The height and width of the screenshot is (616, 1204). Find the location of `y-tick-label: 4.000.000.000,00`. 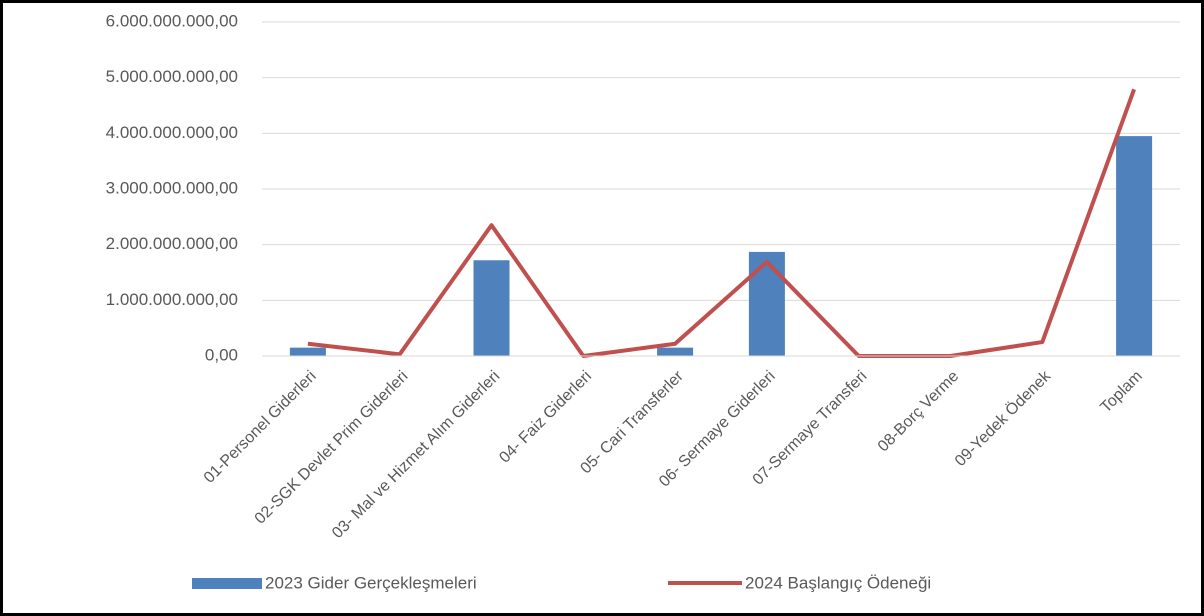

y-tick-label: 4.000.000.000,00 is located at coordinates (172, 132).